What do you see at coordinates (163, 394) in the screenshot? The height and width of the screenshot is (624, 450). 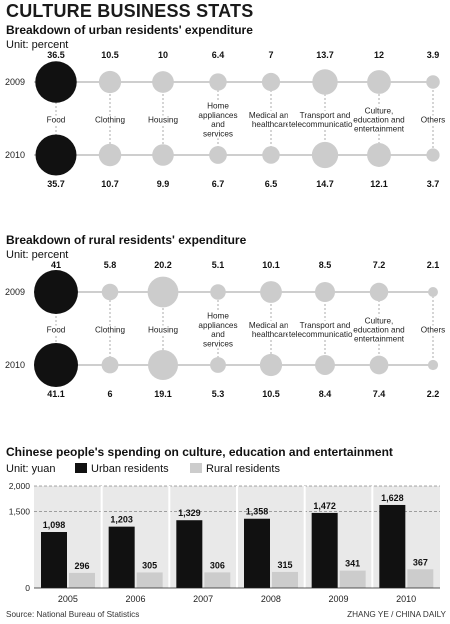 I see `data-label: 19.1` at bounding box center [163, 394].